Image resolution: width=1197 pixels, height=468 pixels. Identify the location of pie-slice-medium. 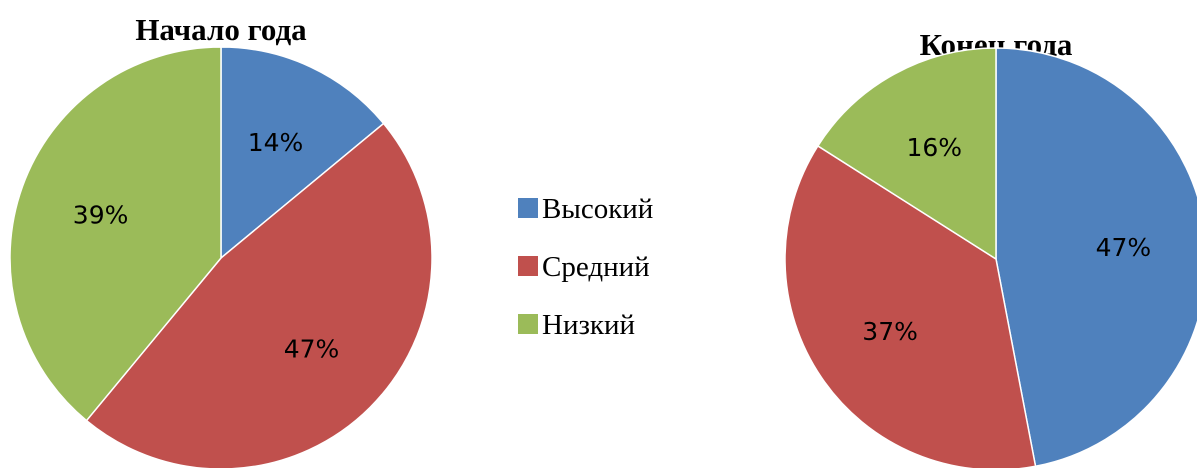
(910, 306).